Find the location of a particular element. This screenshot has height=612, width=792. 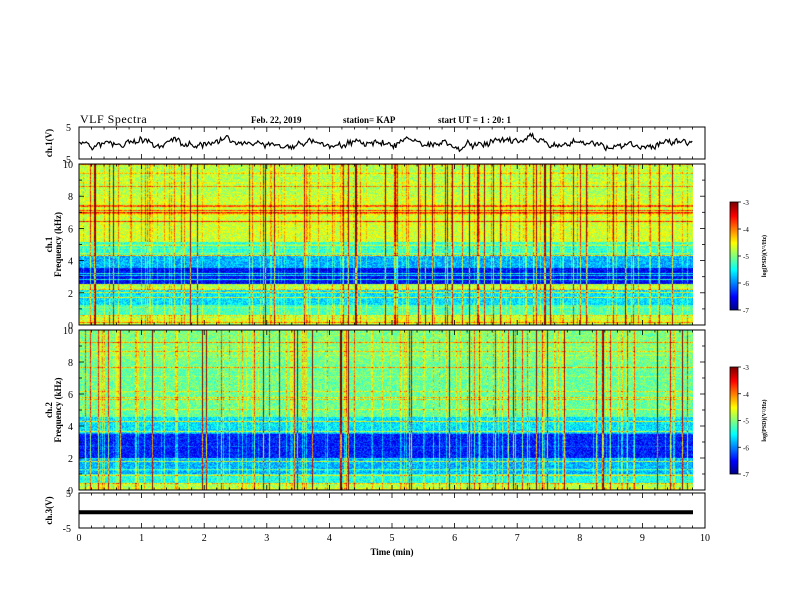

y-axis-label-waveform: ch.3(V) is located at coordinates (49, 510).